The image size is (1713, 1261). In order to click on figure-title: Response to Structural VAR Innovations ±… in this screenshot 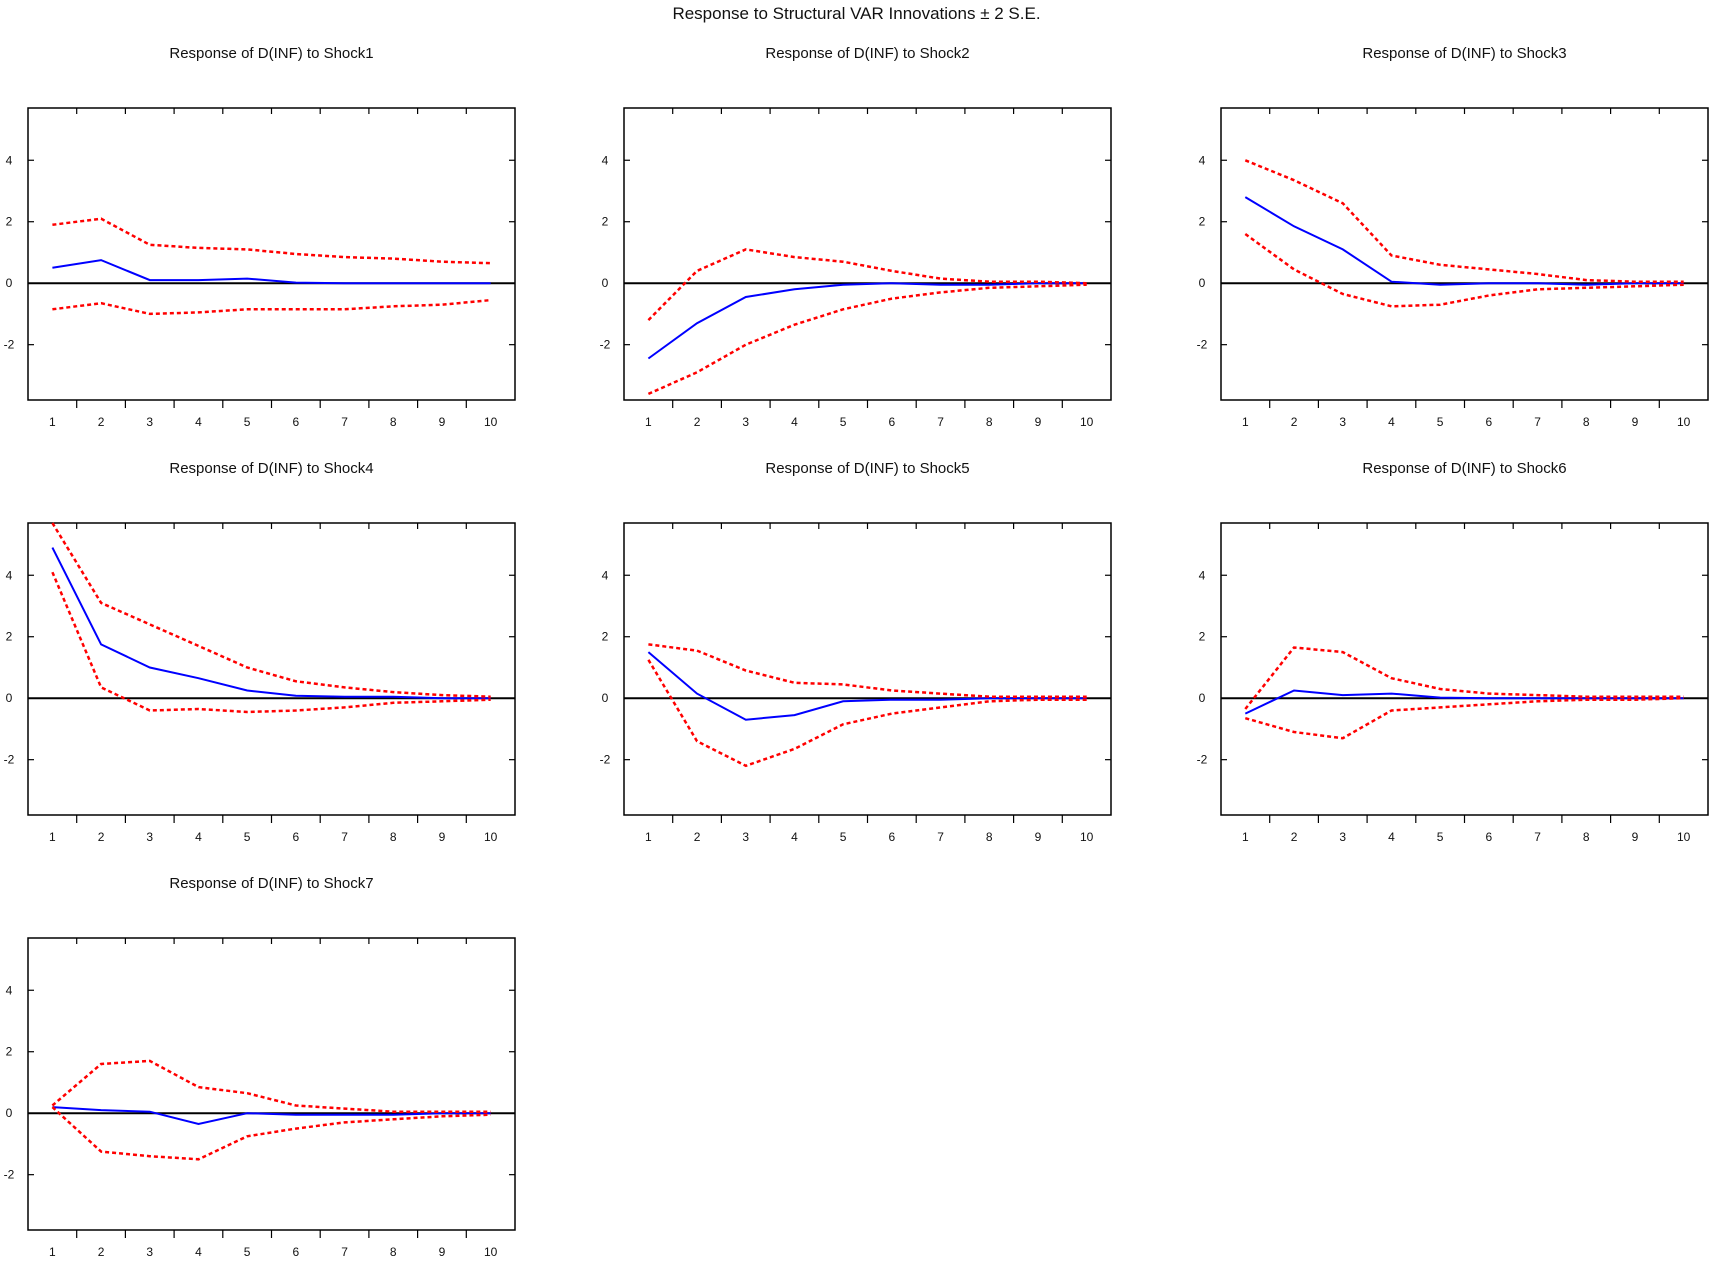, I will do `click(856, 13)`.